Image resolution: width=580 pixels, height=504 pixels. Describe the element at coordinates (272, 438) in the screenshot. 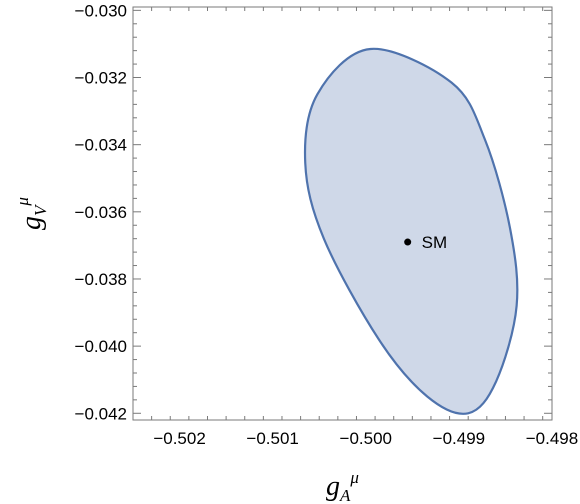

I see `x-tick-label: −0.501` at that location.